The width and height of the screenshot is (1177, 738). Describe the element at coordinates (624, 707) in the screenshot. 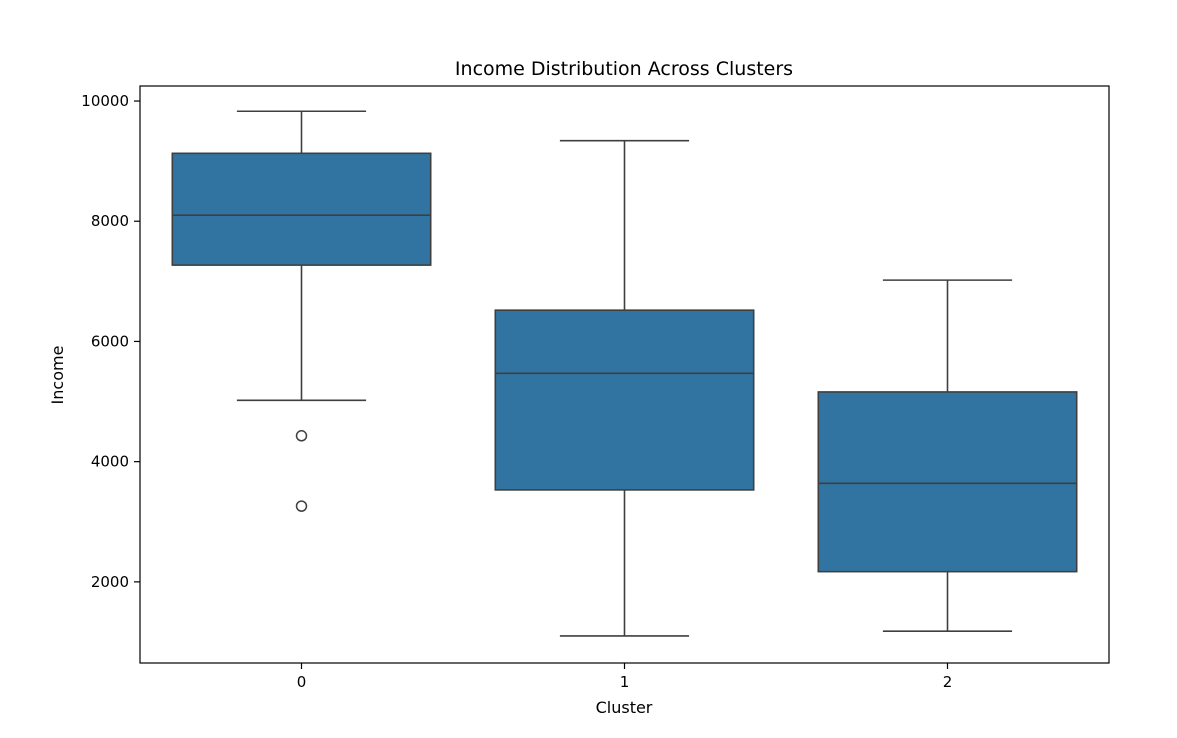

I see `x-axis-label: Cluster` at that location.